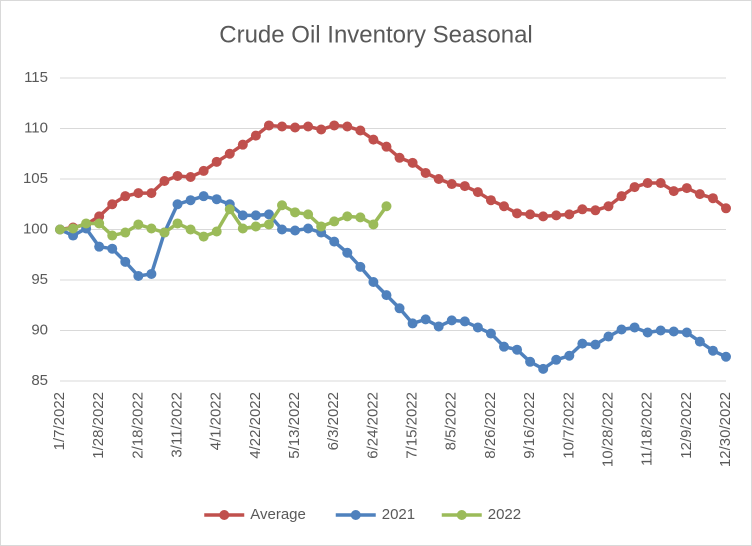 This screenshot has width=752, height=546. Describe the element at coordinates (490, 425) in the screenshot. I see `x-tick-label: 8/26/2022` at that location.